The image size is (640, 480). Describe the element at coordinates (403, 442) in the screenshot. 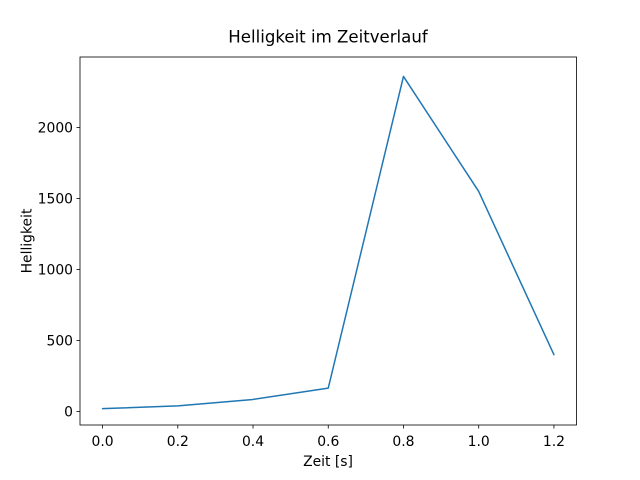

I see `x-tick-label: 0.8` at that location.